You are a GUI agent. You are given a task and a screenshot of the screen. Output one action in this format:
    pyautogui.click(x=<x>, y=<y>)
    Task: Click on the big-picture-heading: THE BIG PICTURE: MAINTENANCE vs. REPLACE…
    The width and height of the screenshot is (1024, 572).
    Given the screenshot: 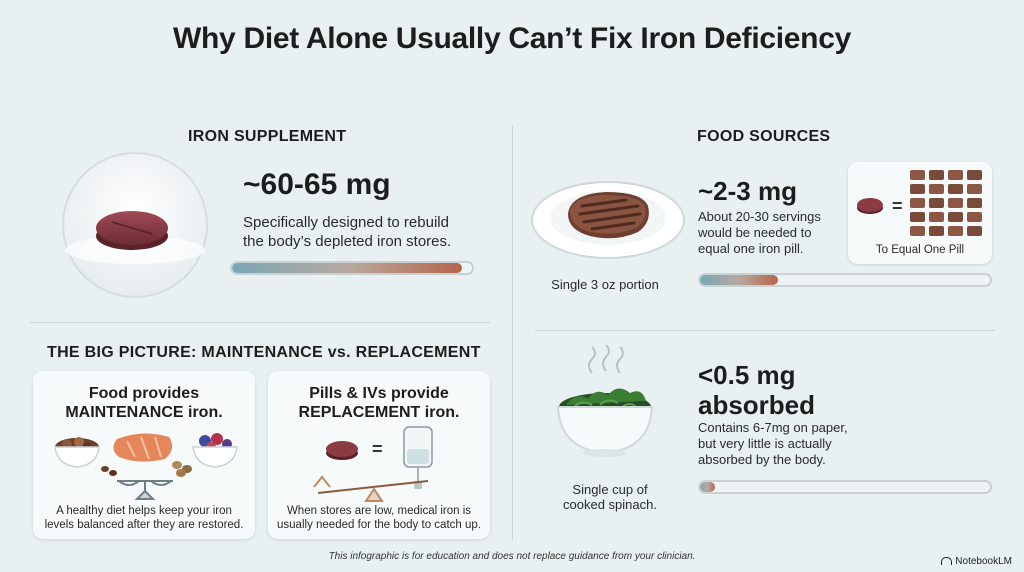 What is the action you would take?
    pyautogui.click(x=264, y=352)
    